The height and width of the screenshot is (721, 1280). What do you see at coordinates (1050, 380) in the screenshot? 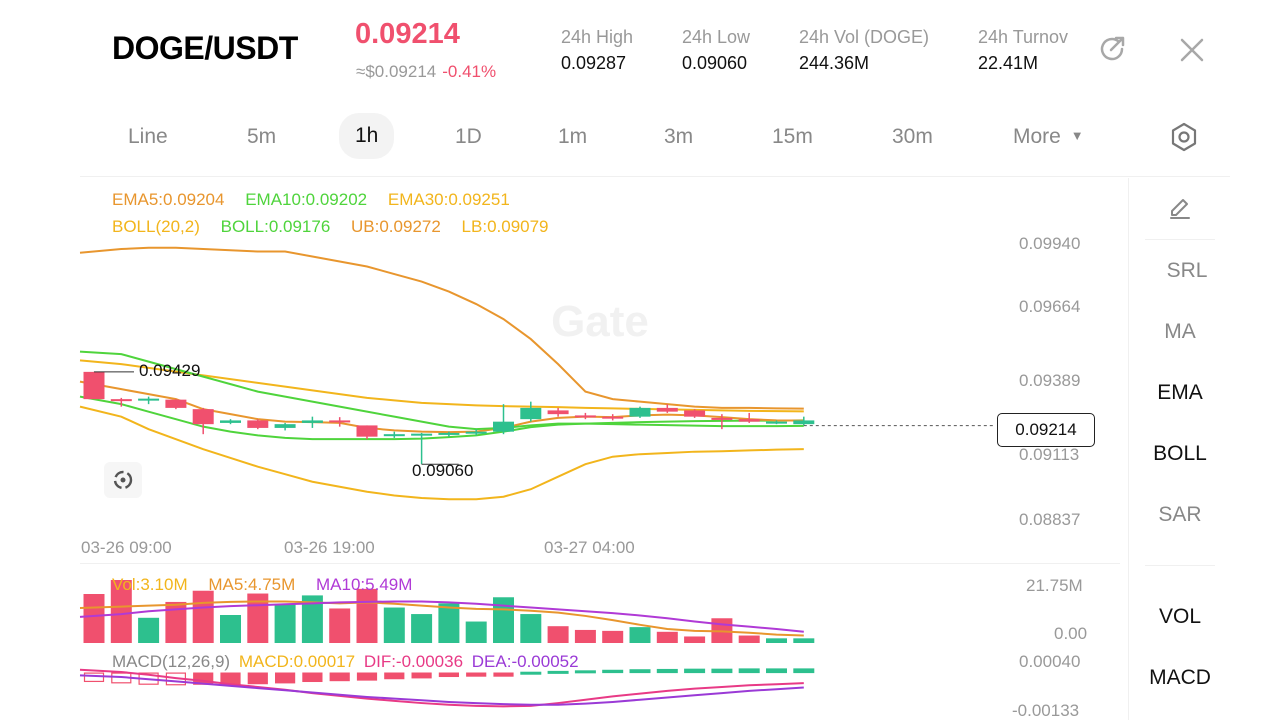
I see `price-axis-label: 0.09389` at bounding box center [1050, 380].